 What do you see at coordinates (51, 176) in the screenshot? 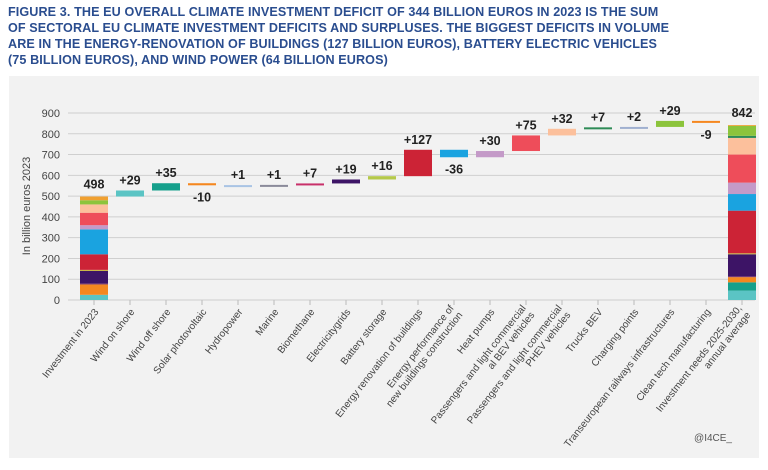
I see `y-tick-label: 600` at bounding box center [51, 176].